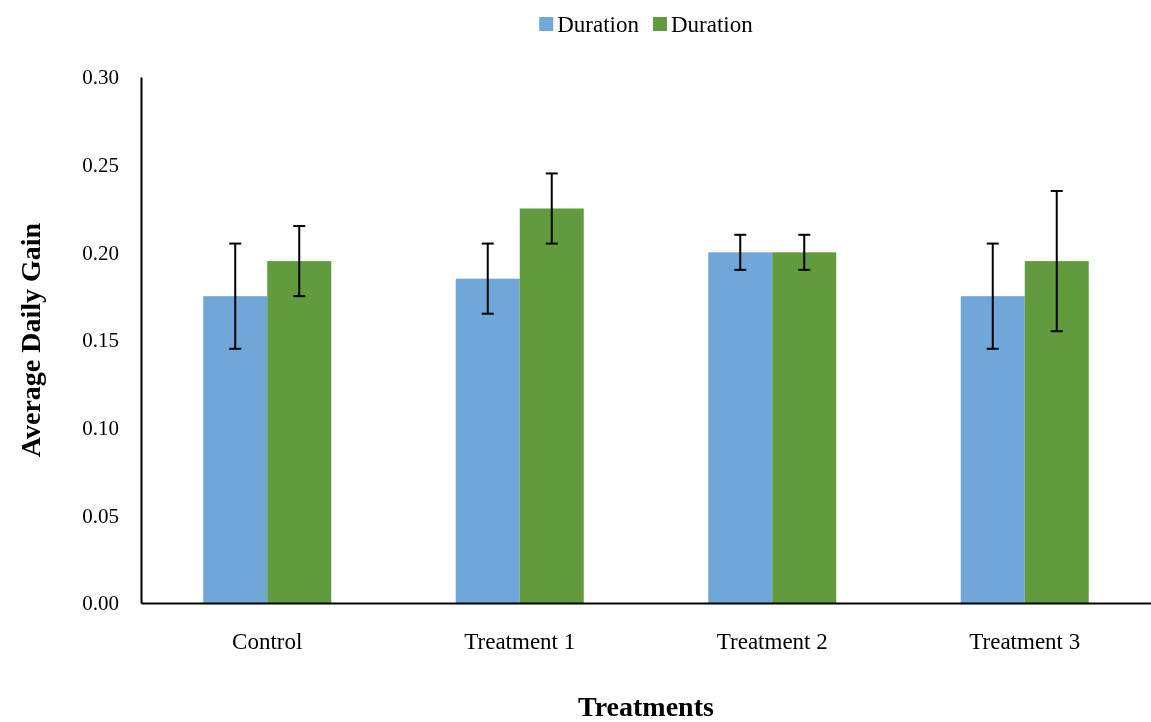  Describe the element at coordinates (1025, 642) in the screenshot. I see `x-tick-label: Treatment 3` at that location.